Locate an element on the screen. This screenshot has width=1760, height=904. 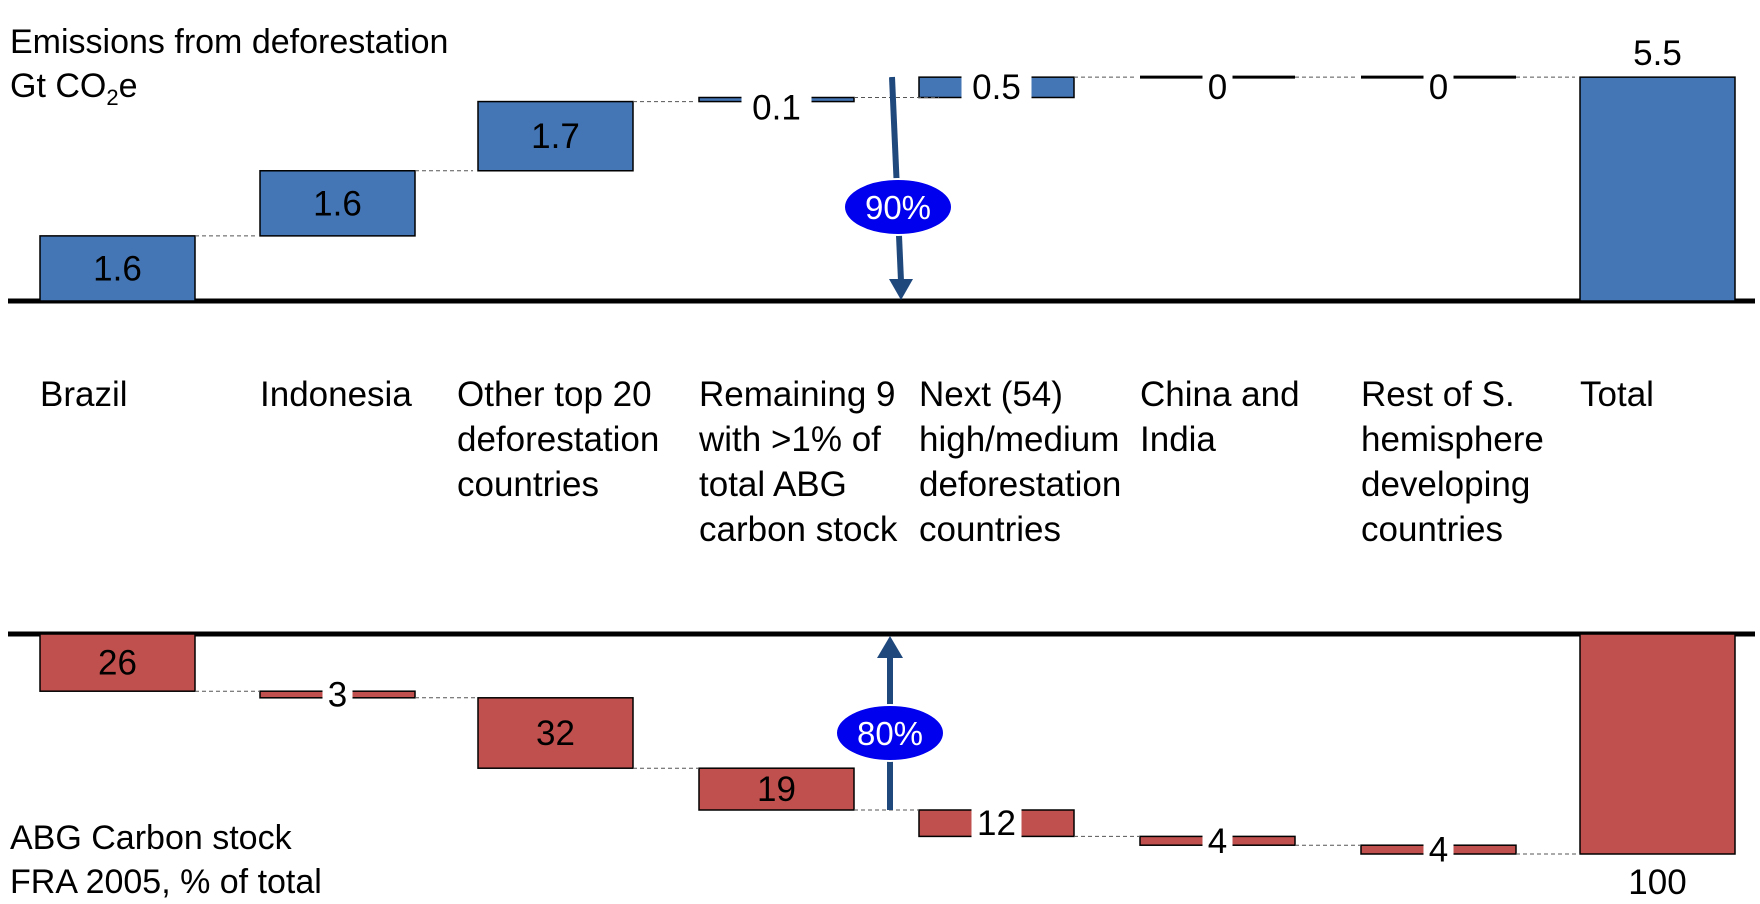
top-label-0: 1.6 is located at coordinates (117, 268).